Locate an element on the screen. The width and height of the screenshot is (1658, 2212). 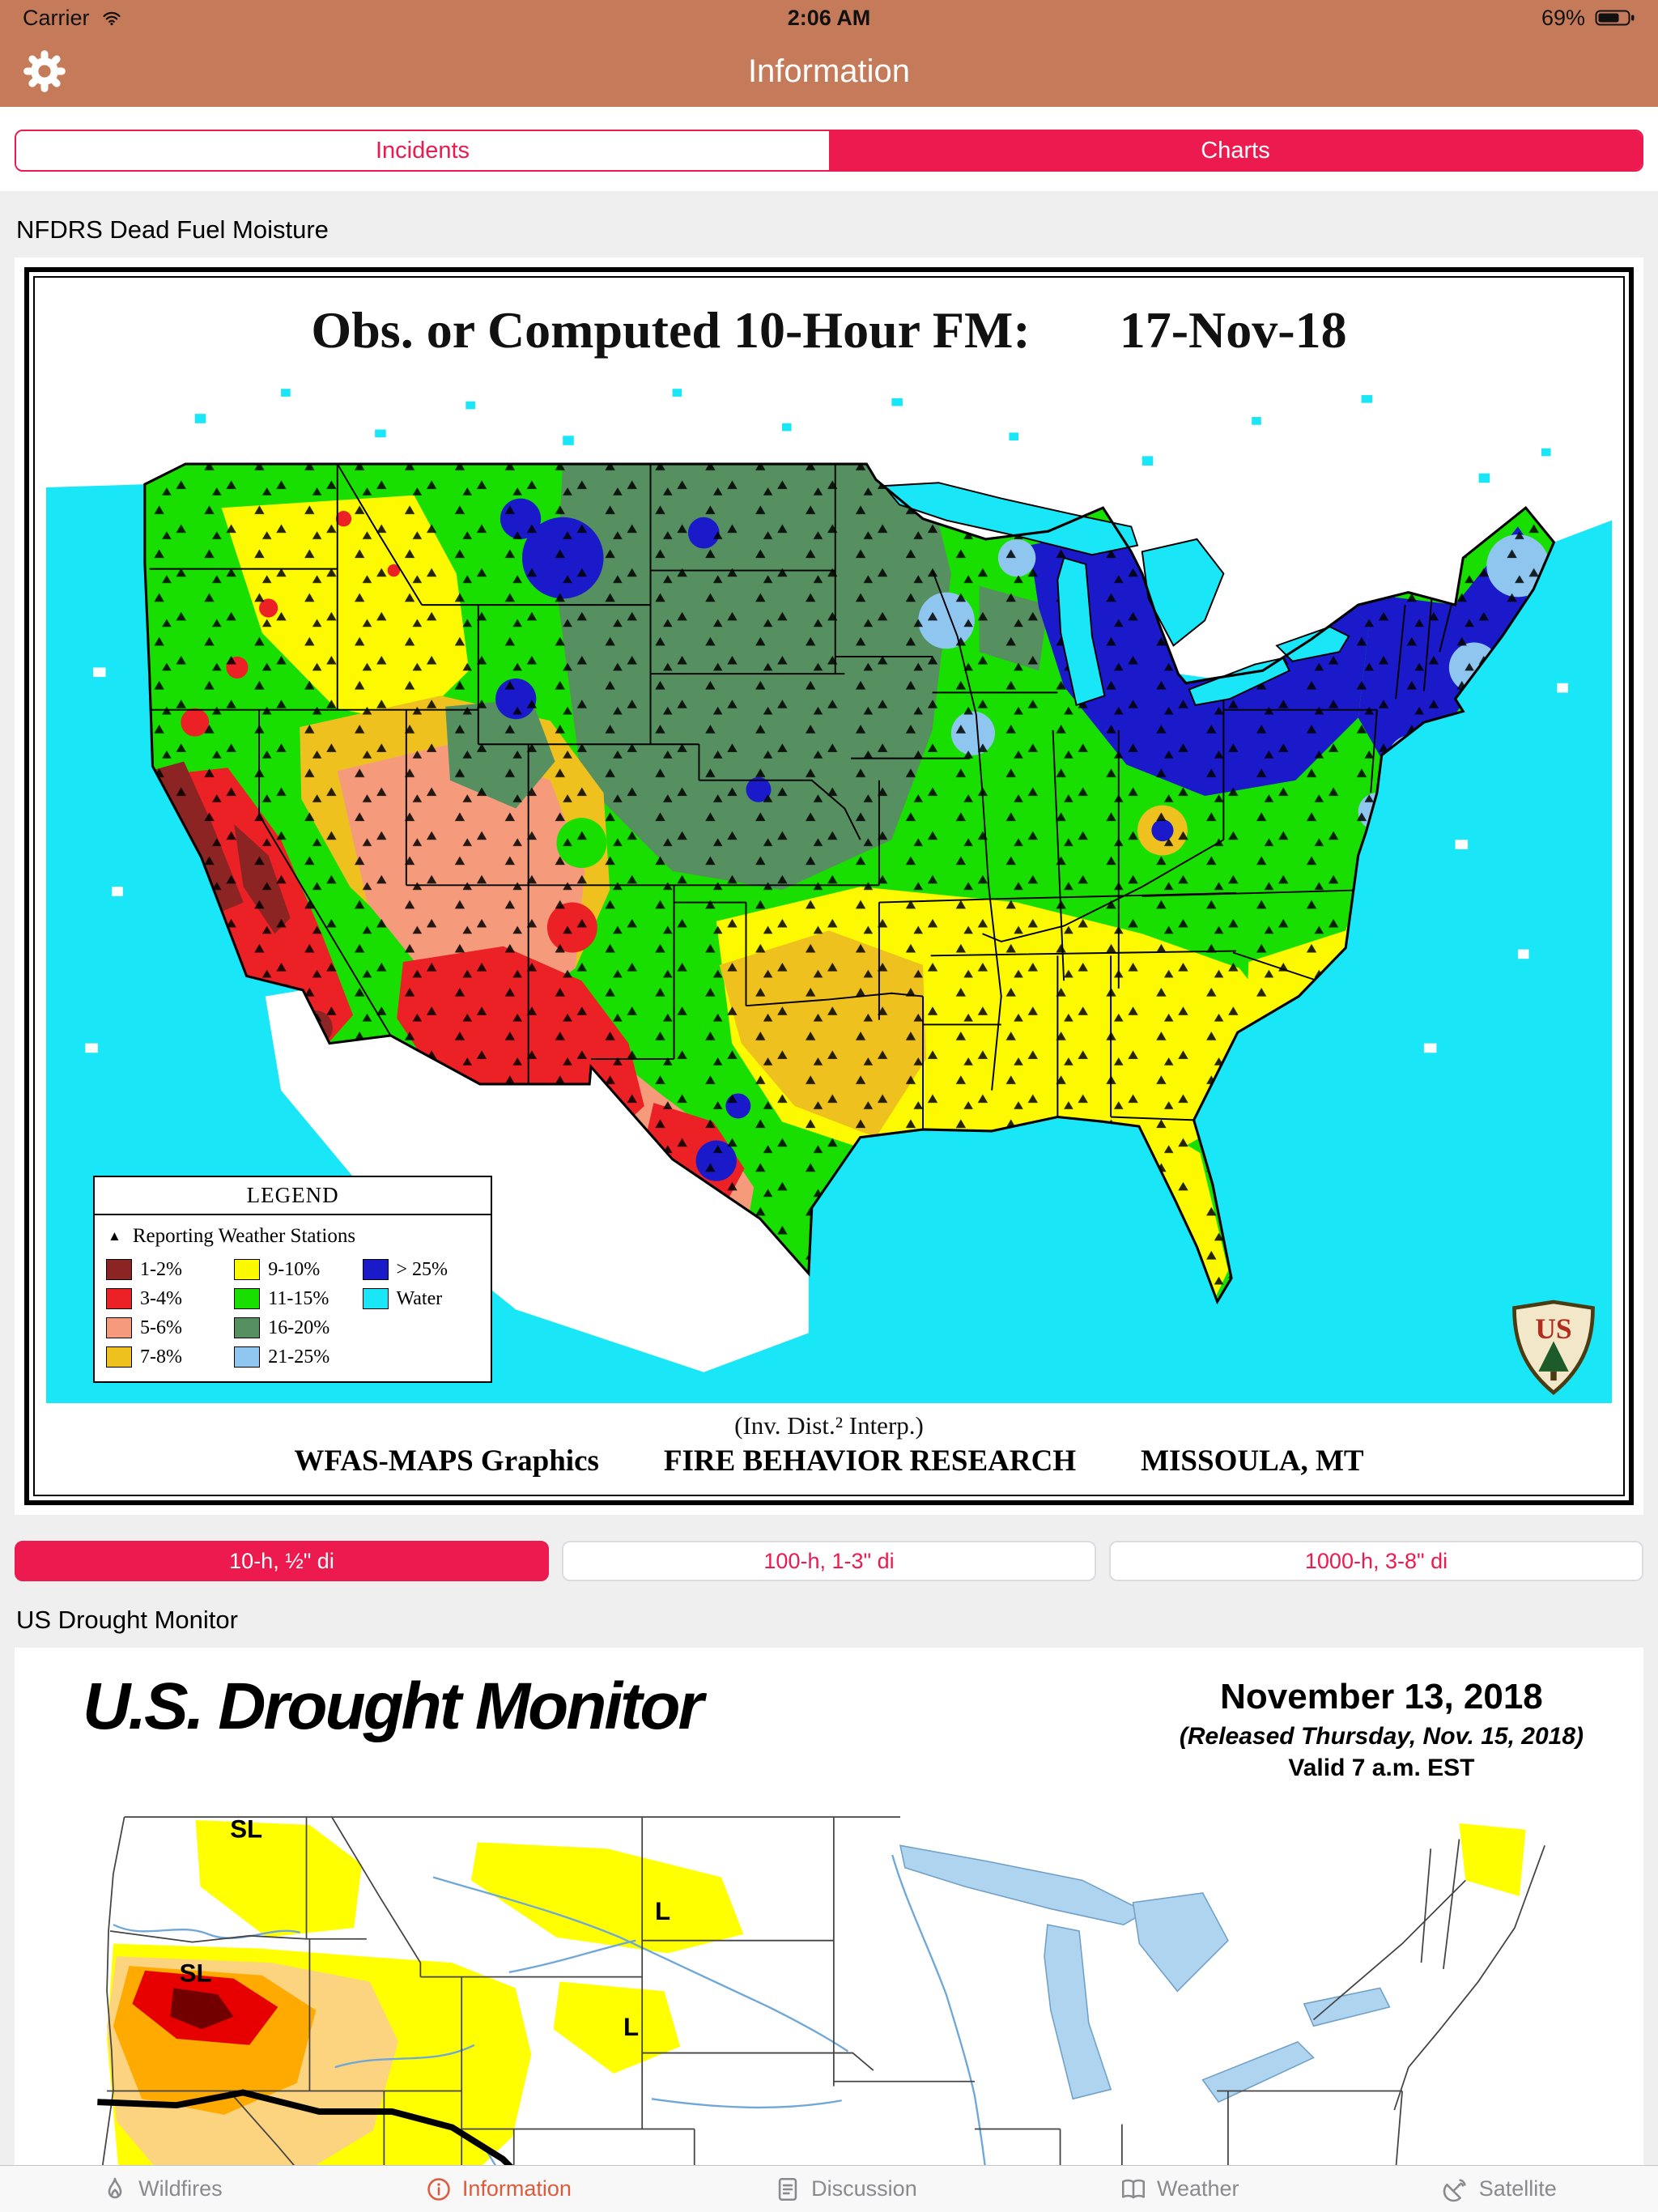
legend-entry: 5-6% is located at coordinates (167, 1328).